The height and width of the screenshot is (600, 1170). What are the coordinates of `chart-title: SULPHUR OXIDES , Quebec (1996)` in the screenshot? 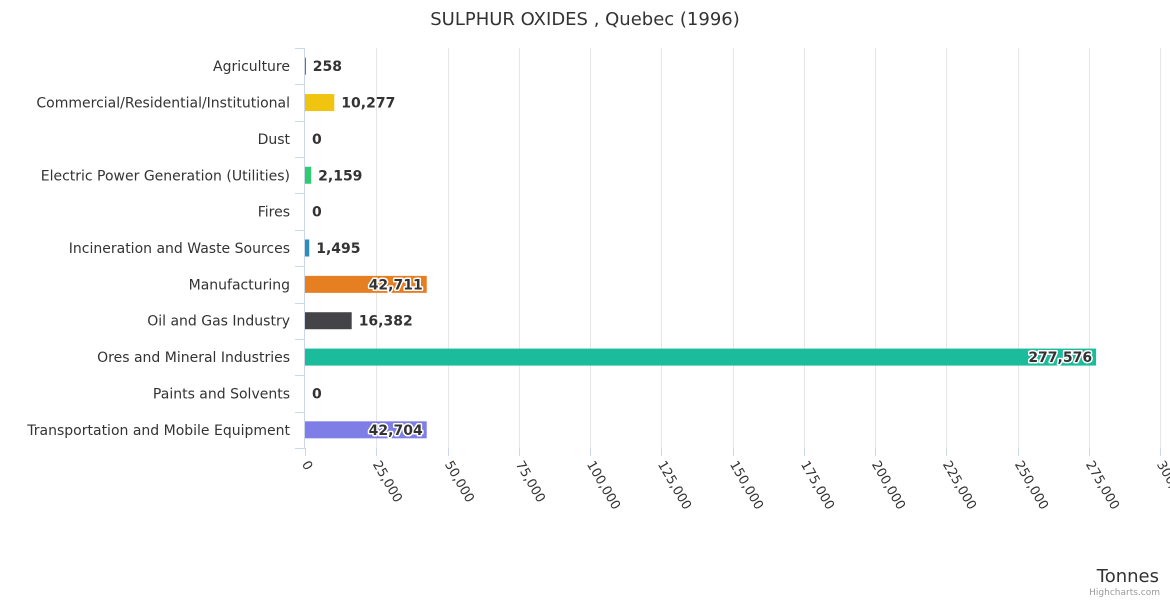 It's located at (585, 19).